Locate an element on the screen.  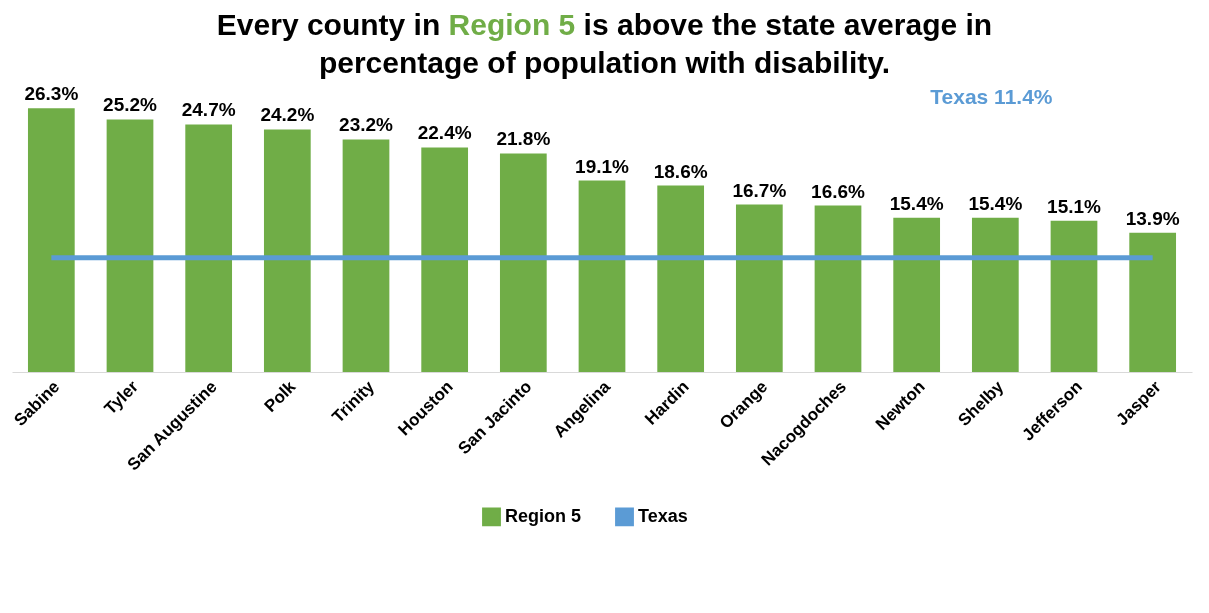
data-label: 13.9% is located at coordinates (1152, 218).